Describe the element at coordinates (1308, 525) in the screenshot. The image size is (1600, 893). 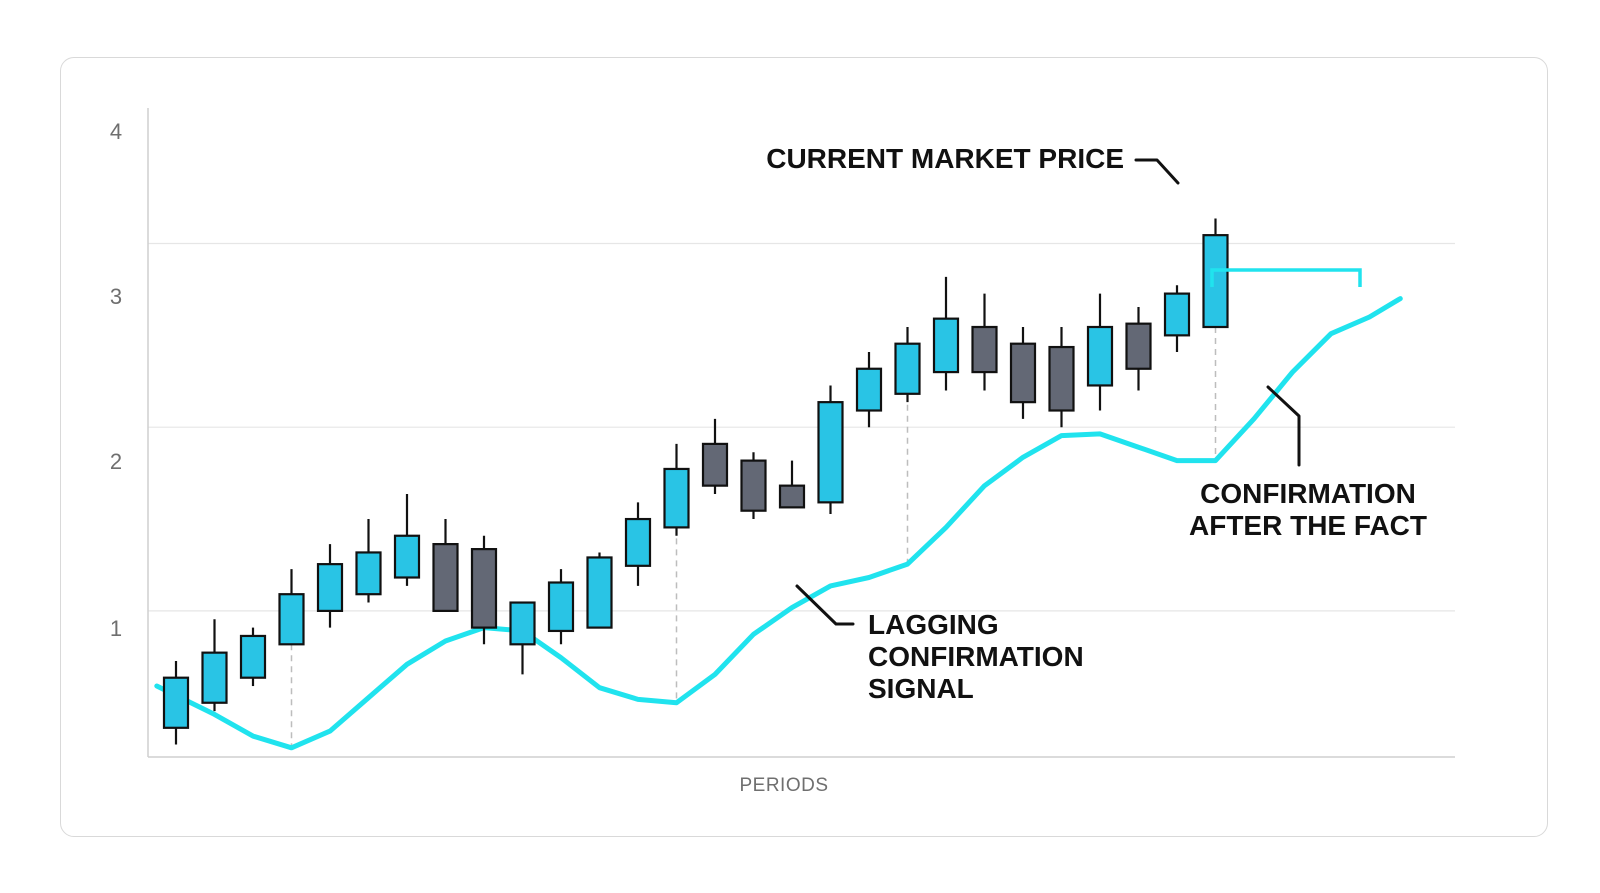
I see `annotation-confirmation-after-fact-line: AFTER THE FACT` at that location.